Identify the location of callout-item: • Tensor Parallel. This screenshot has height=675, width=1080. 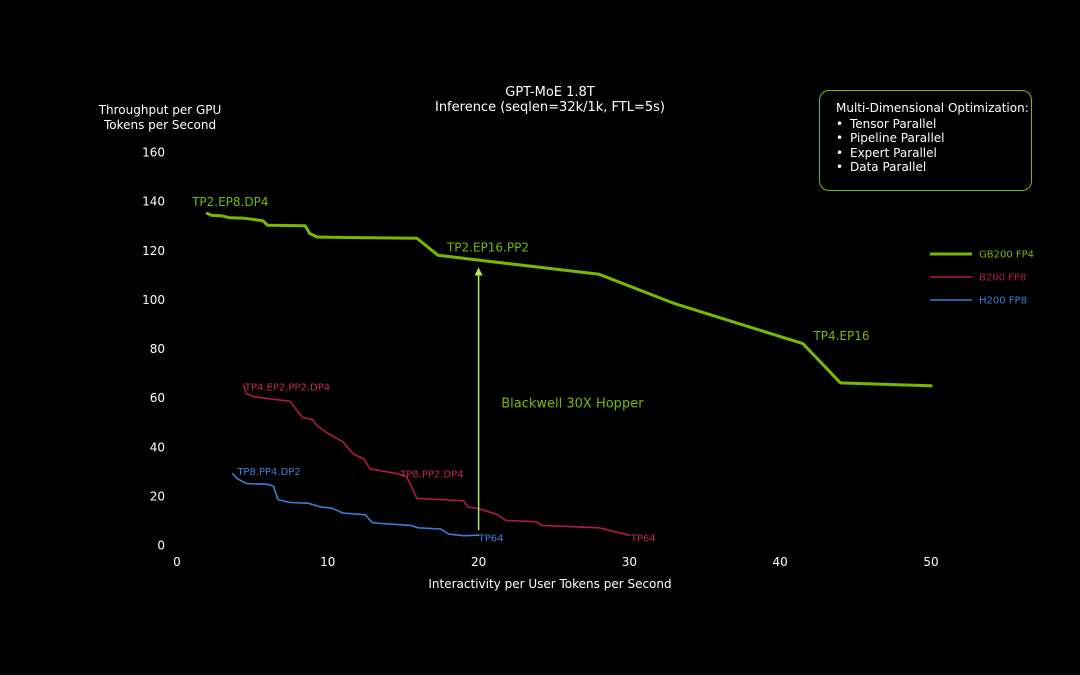
(933, 124).